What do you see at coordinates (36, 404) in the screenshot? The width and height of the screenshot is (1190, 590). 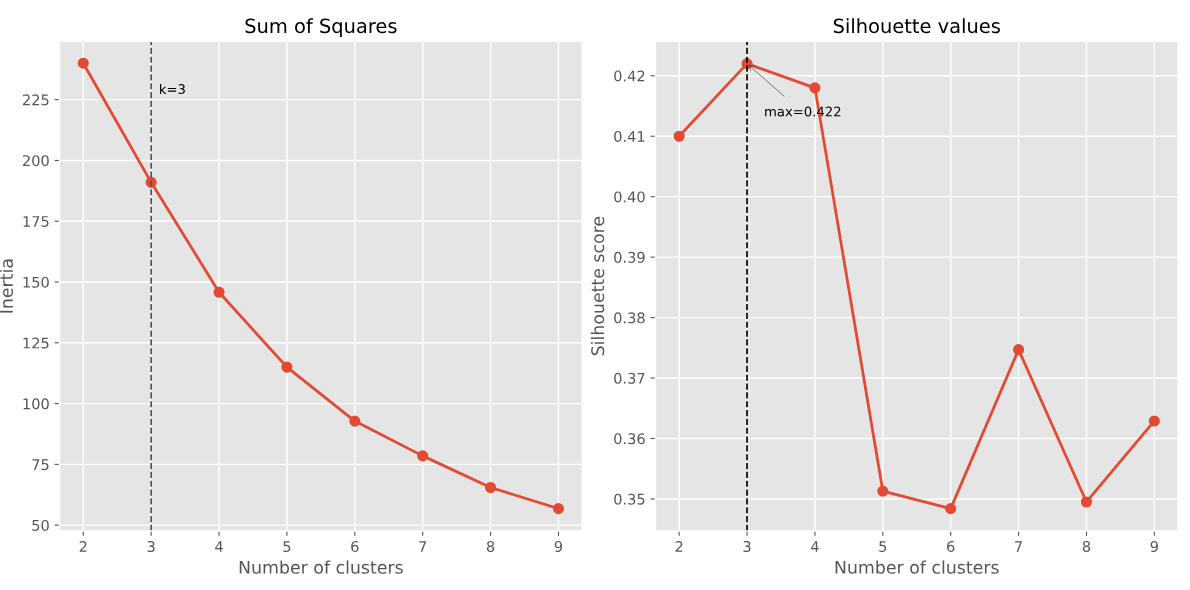 I see `y-tick-label: 100` at bounding box center [36, 404].